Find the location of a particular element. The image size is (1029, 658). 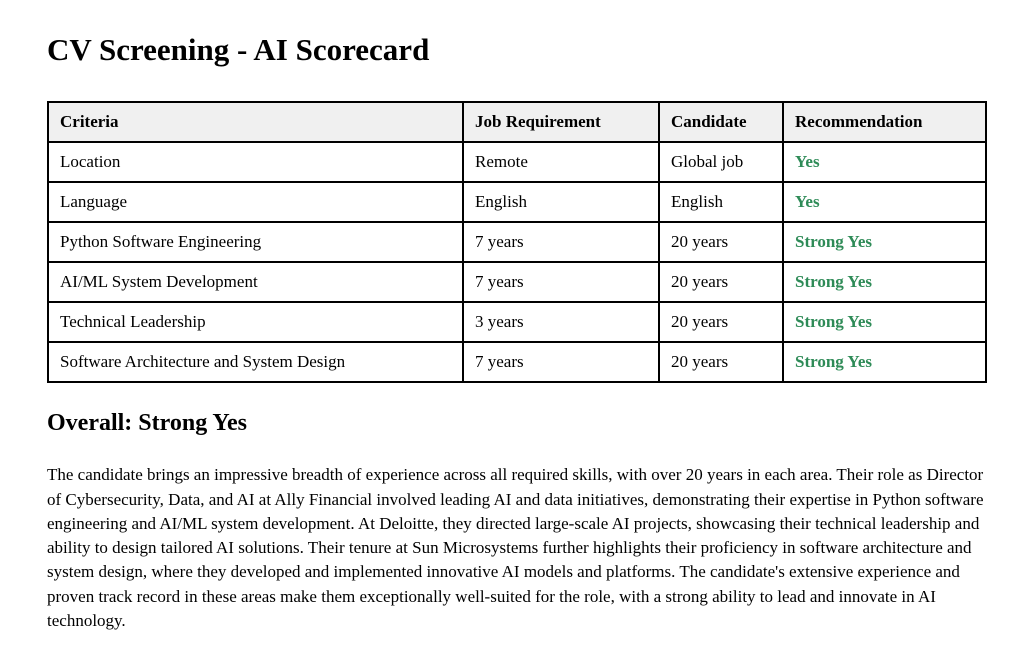

cell-job-requirement: English is located at coordinates (561, 201).